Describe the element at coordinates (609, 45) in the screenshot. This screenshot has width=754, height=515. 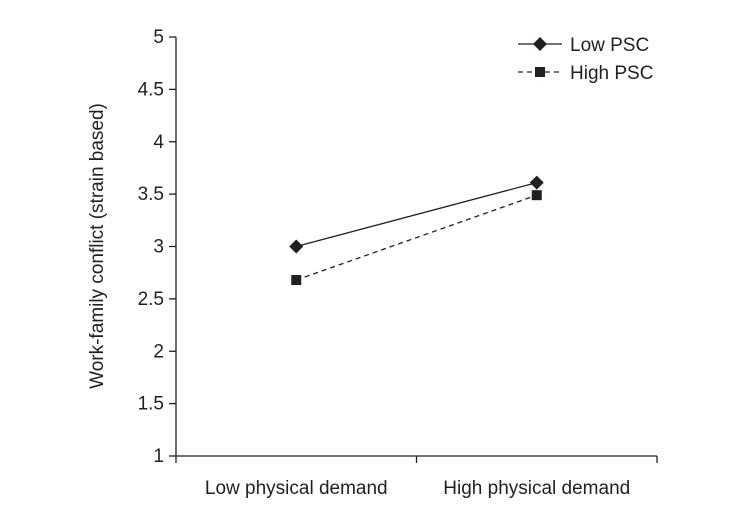
I see `legend-label: Low PSC` at that location.